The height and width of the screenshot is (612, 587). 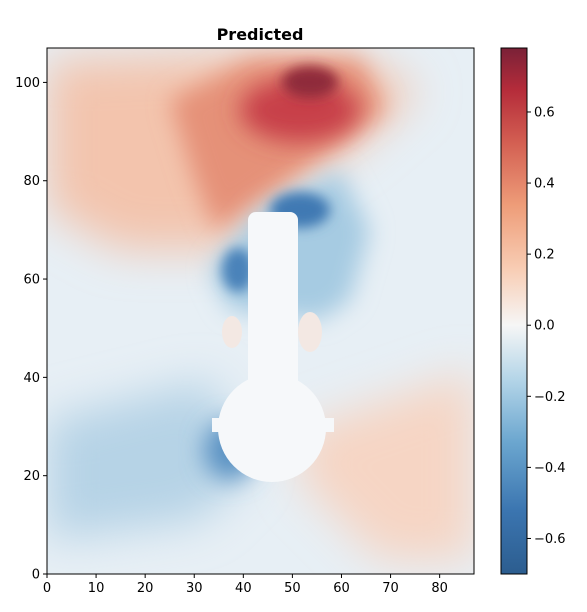 I want to click on y-tick-label: 60, so click(x=31, y=280).